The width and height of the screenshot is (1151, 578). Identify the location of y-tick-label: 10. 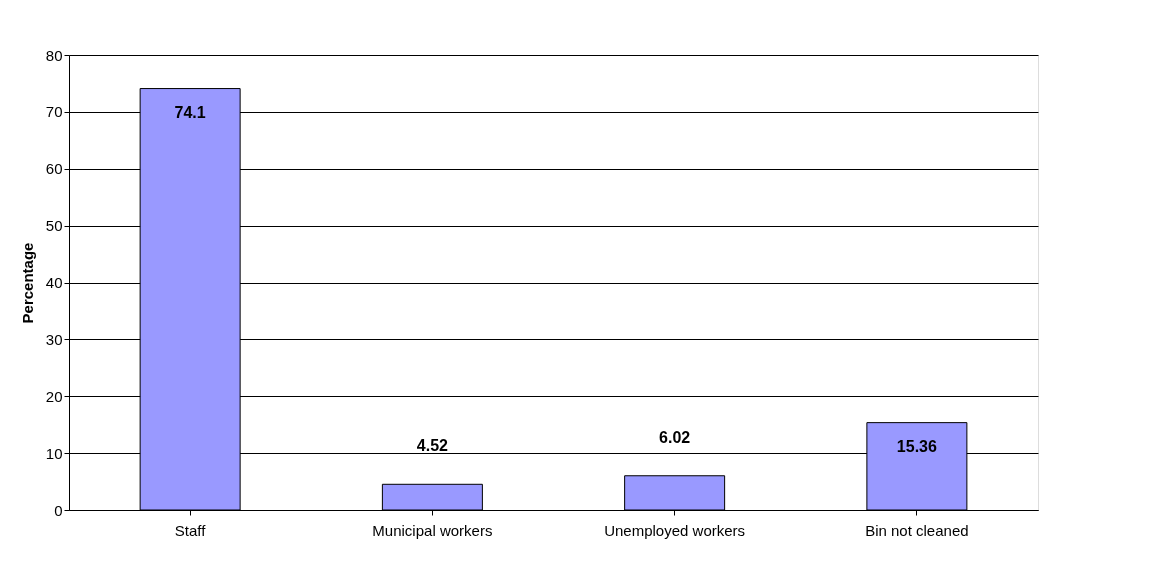
(54, 453).